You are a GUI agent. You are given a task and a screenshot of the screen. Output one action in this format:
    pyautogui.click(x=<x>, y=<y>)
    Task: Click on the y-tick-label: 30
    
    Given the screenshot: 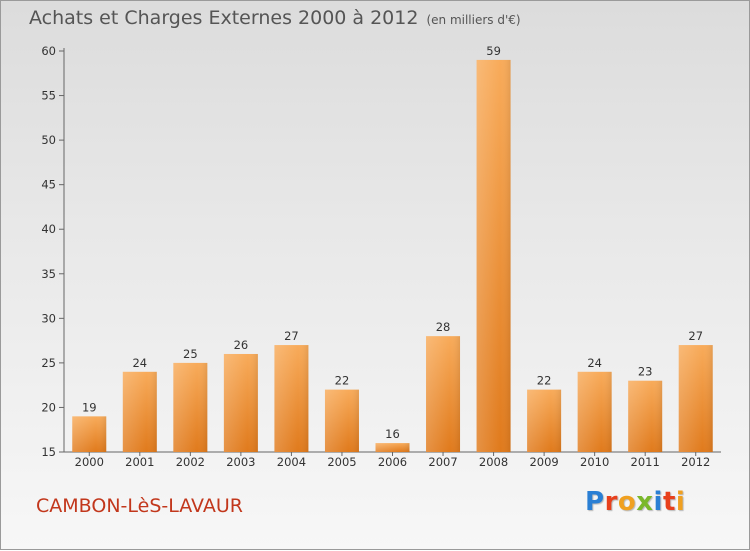 What is the action you would take?
    pyautogui.click(x=48, y=318)
    